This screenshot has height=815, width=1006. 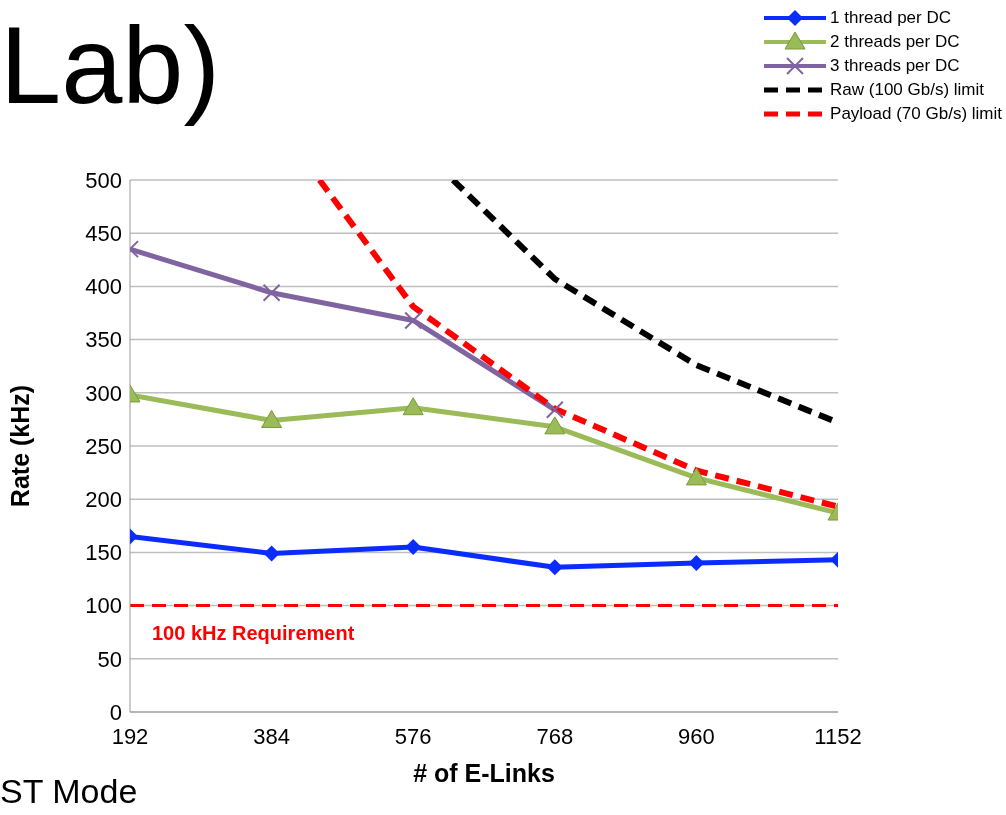 I want to click on y-tick-label: 300, so click(x=103, y=393).